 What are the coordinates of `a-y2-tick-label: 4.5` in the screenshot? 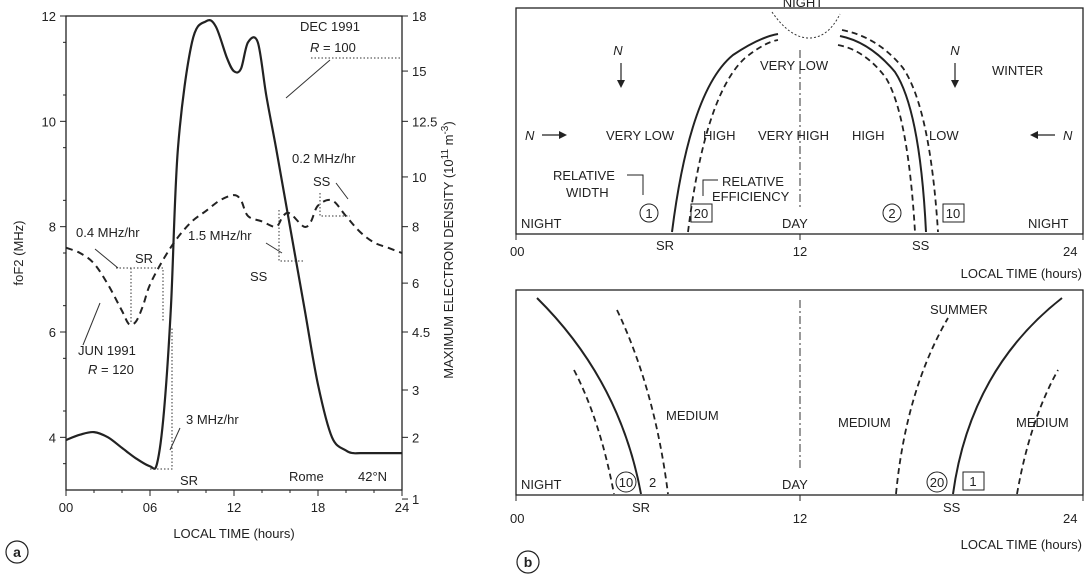 It's located at (421, 332).